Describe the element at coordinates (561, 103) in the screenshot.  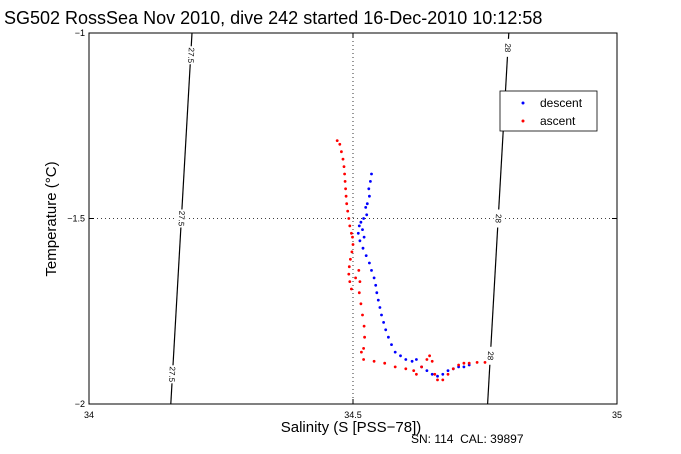
I see `legend-label-descent: descent` at that location.